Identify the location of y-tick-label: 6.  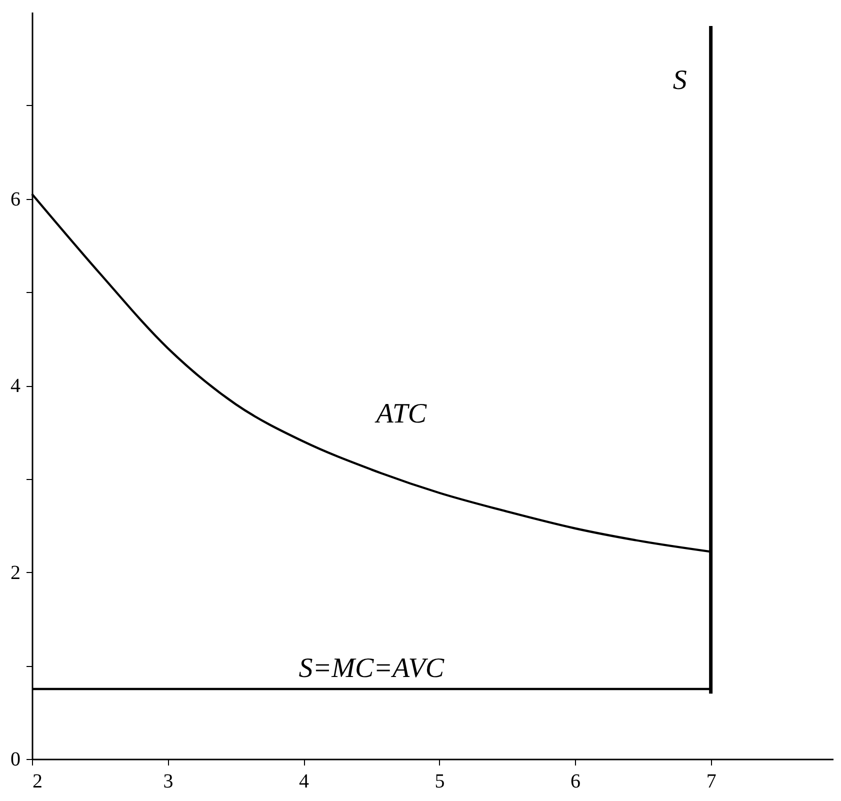
(15, 199).